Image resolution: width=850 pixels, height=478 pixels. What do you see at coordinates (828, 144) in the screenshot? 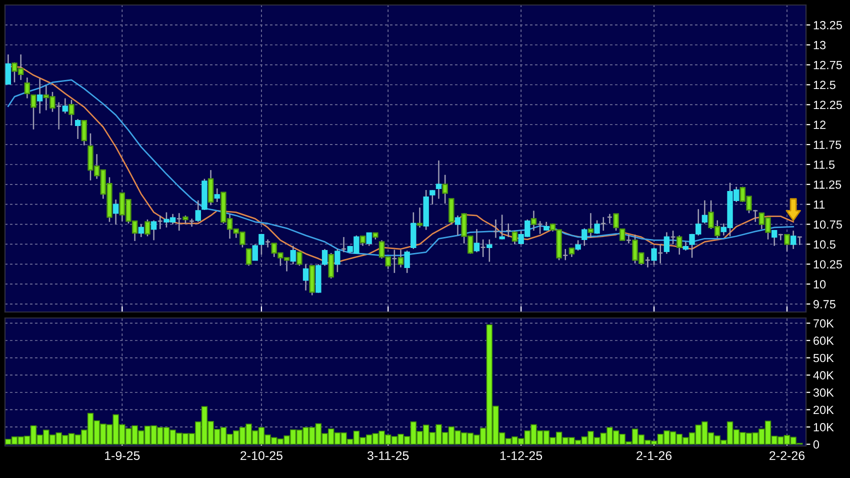
I see `y-tick-label: 11.75` at bounding box center [828, 144].